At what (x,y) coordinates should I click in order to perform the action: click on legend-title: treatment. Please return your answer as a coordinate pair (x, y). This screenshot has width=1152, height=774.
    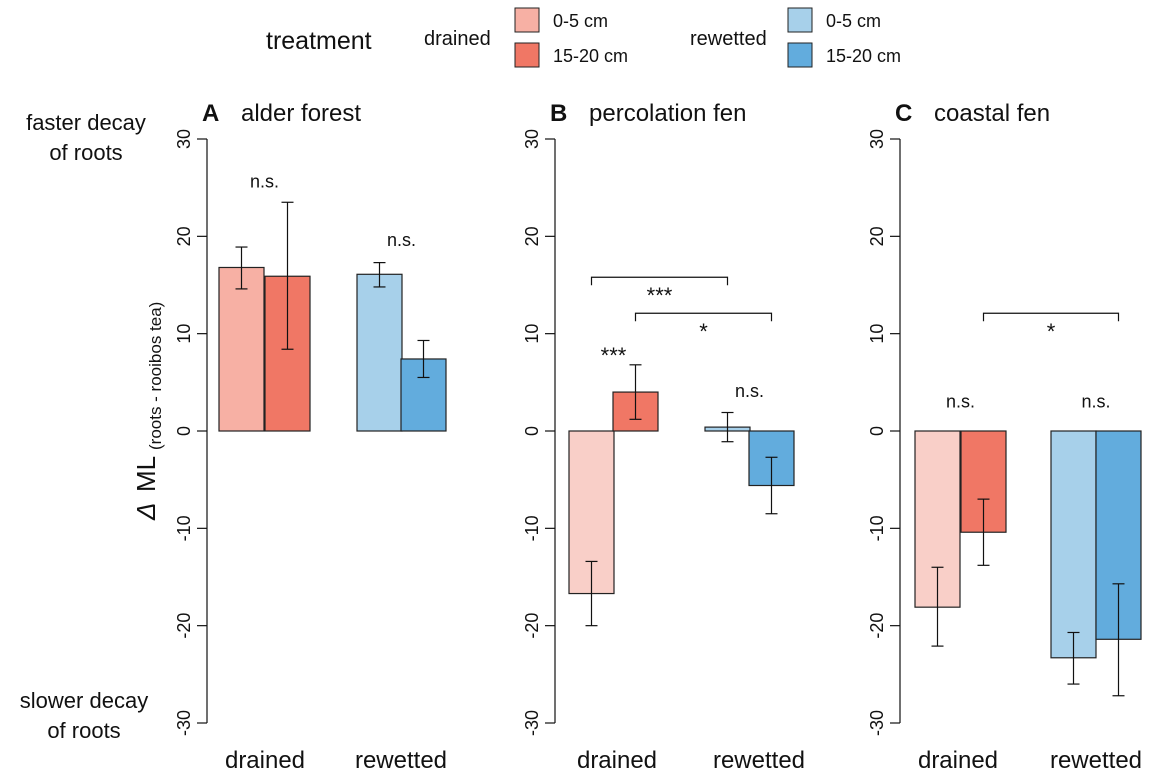
    Looking at the image, I should click on (319, 41).